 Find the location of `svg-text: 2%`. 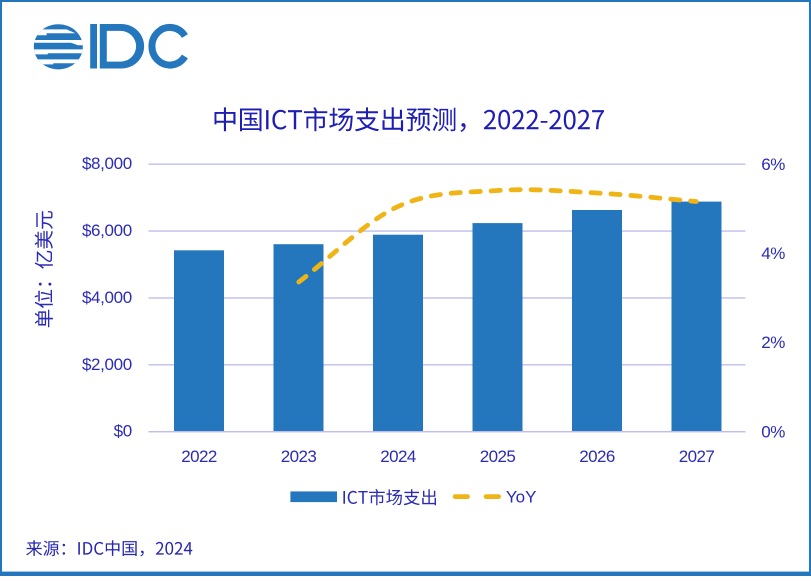

svg-text: 2% is located at coordinates (773, 342).